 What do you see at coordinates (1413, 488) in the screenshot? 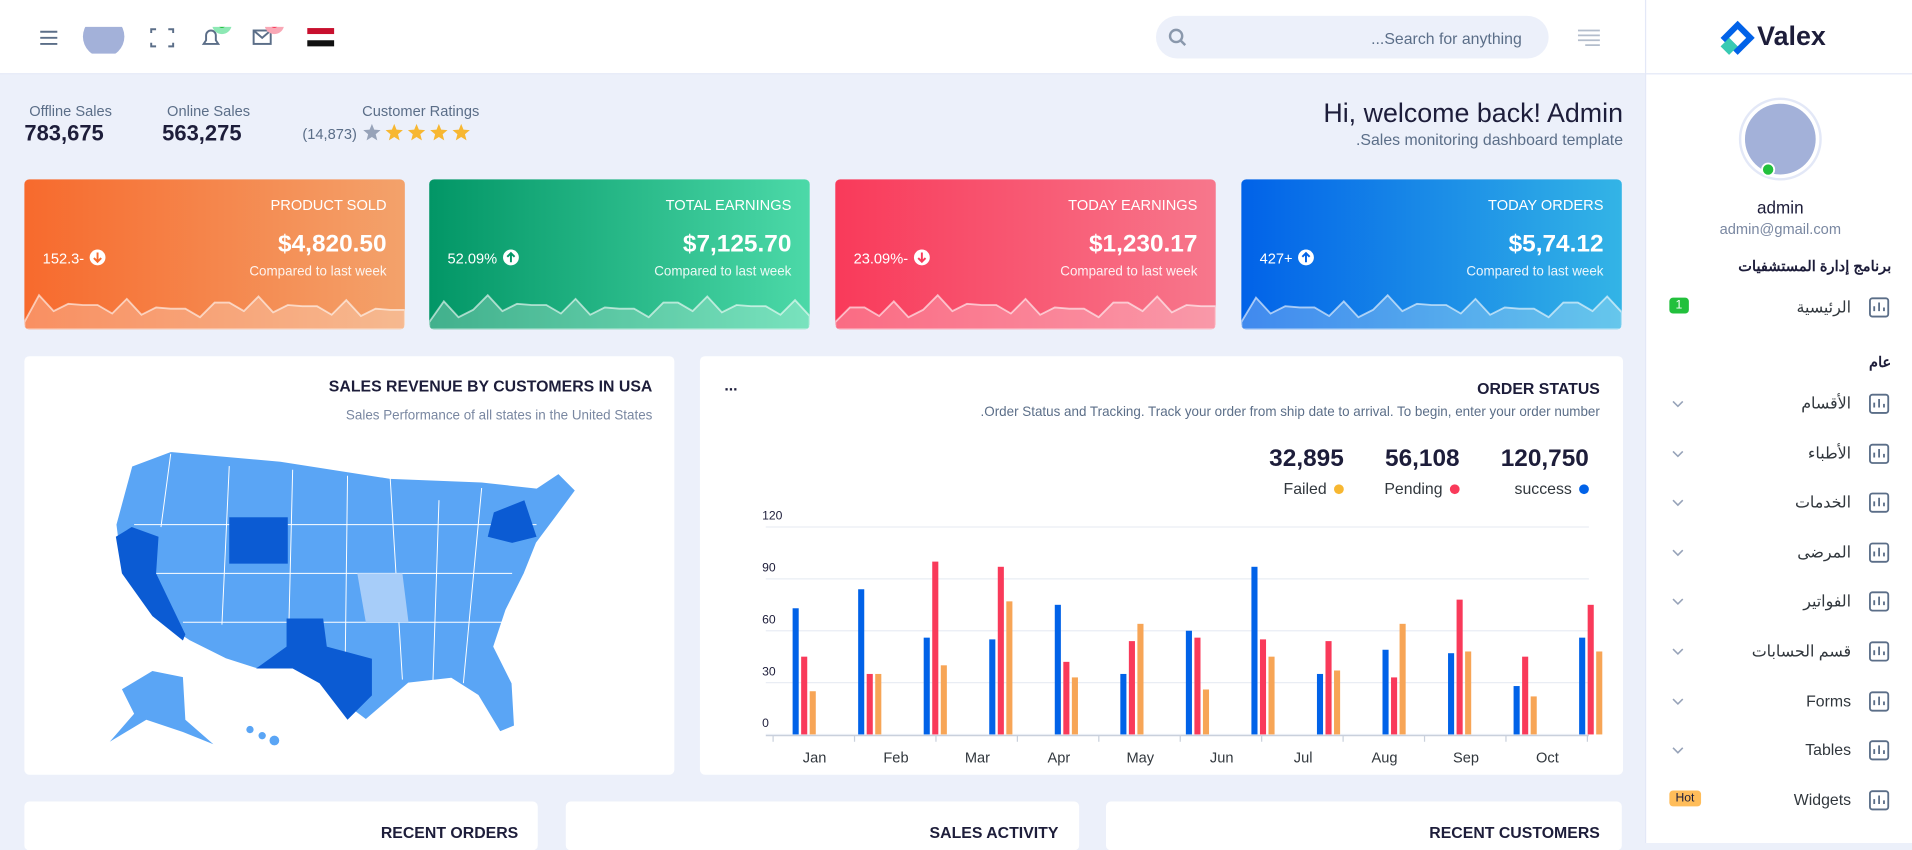
I see `total-label: Pending` at bounding box center [1413, 488].